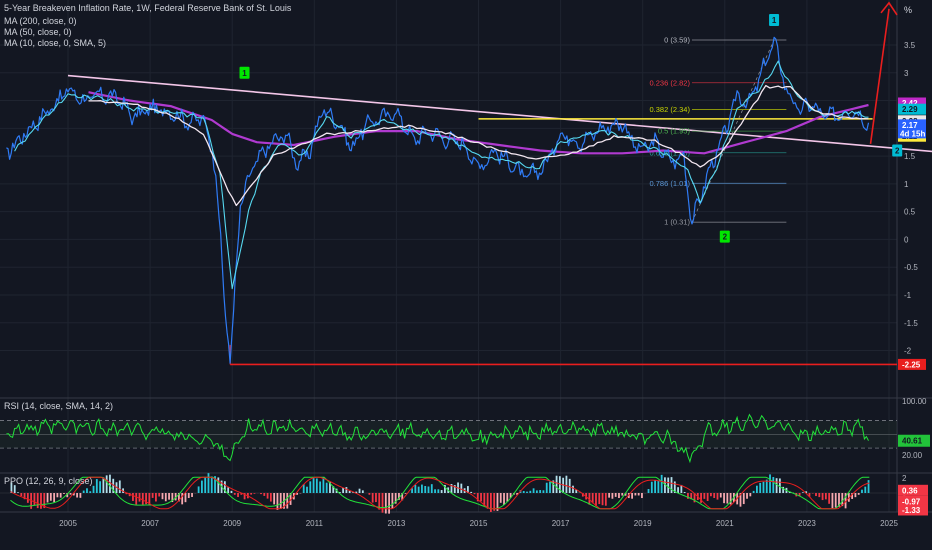 The image size is (932, 550). I want to click on wave-label-2: 1, so click(774, 20).